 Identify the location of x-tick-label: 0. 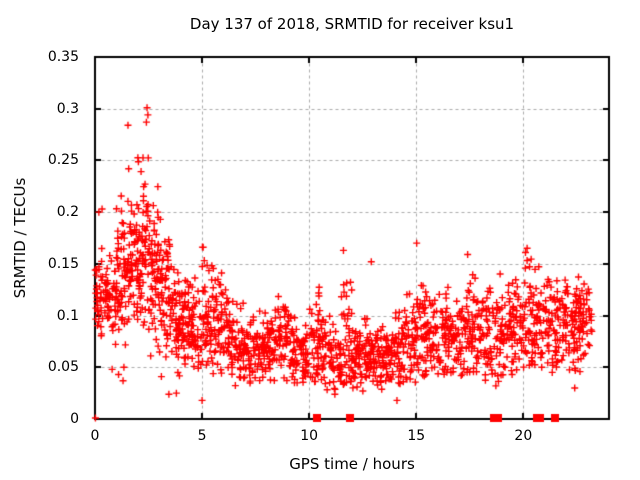
(95, 436).